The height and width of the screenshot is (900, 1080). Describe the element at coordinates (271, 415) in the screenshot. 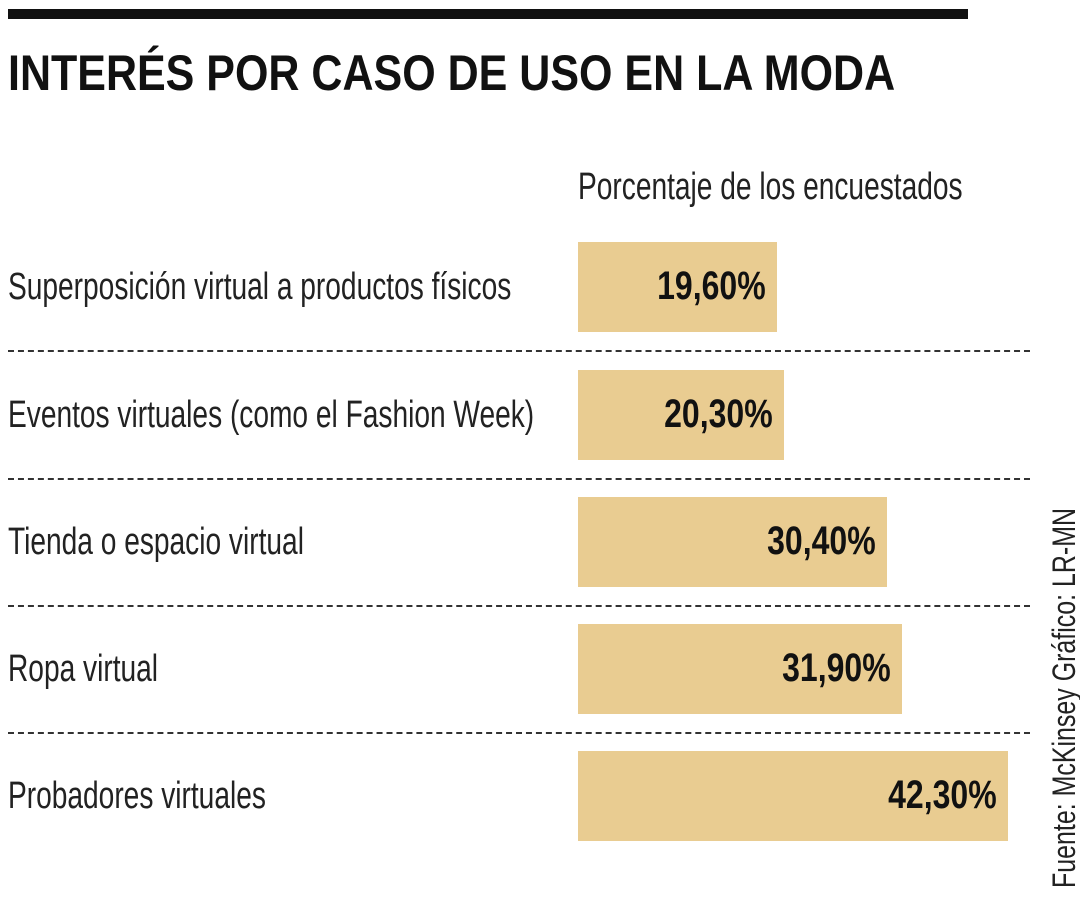

I see `category-label: Eventos virtuales (como el Fashion Week)` at that location.